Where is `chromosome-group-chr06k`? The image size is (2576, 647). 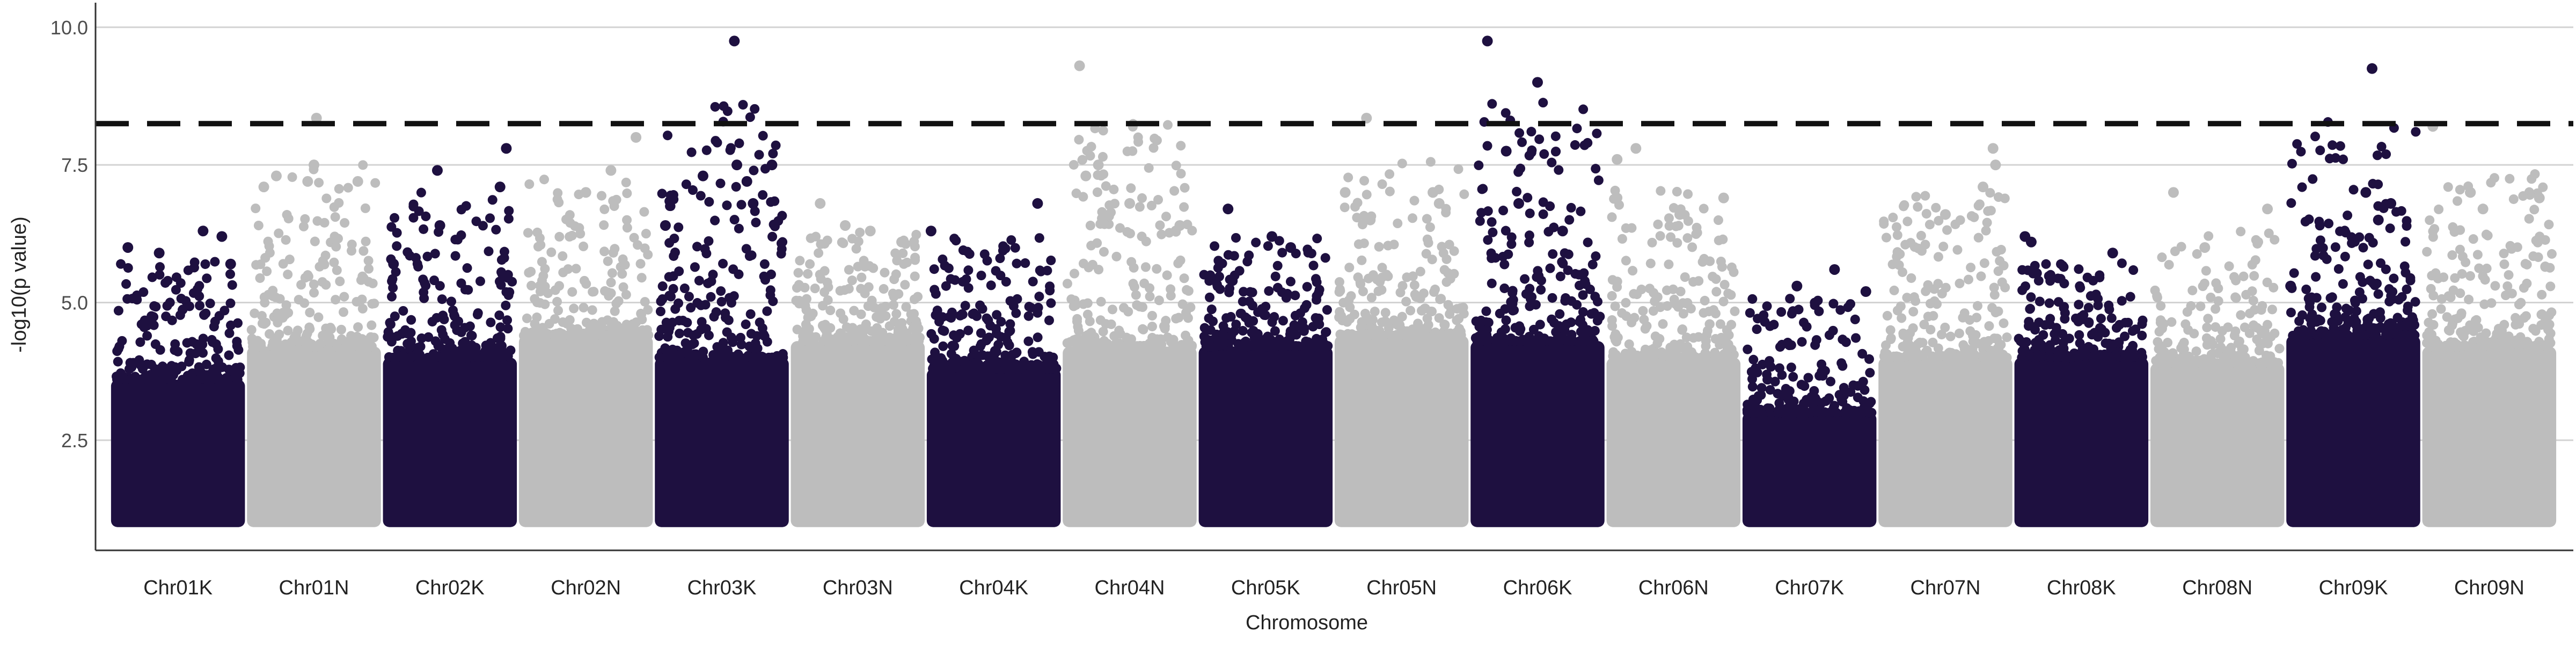 chromosome-group-chr06k is located at coordinates (1537, 281).